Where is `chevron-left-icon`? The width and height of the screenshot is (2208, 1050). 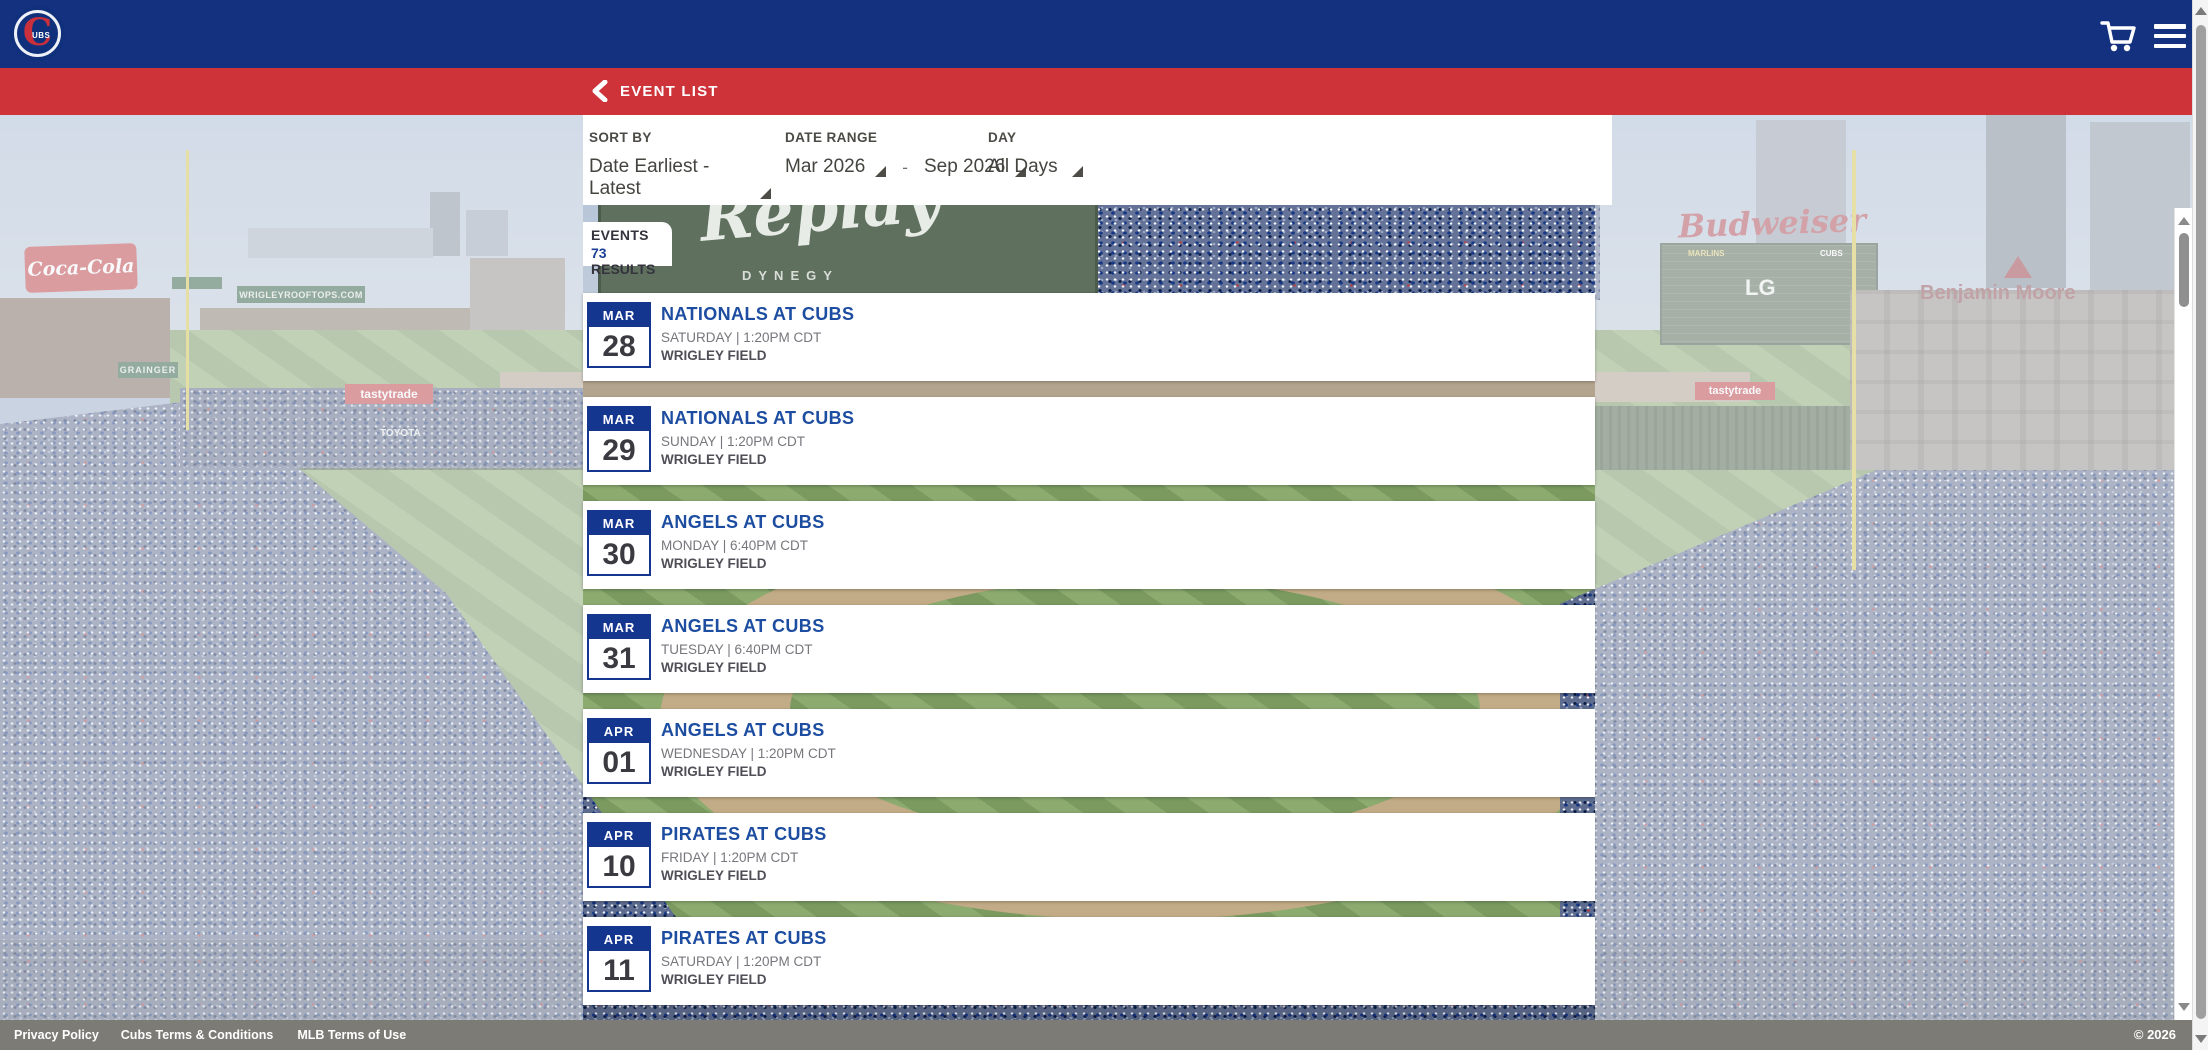 chevron-left-icon is located at coordinates (600, 91).